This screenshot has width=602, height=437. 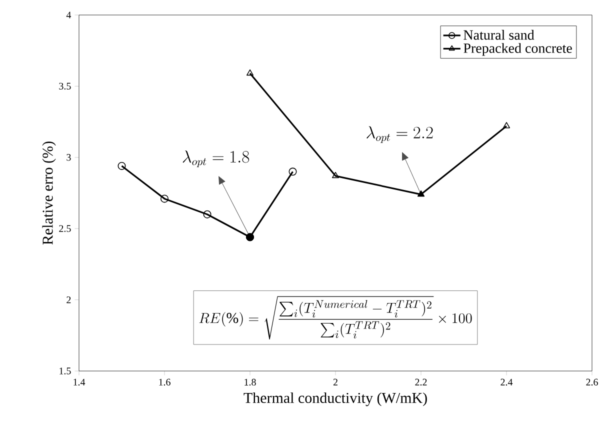 What do you see at coordinates (506, 382) in the screenshot?
I see `x-tick-label: 2.4` at bounding box center [506, 382].